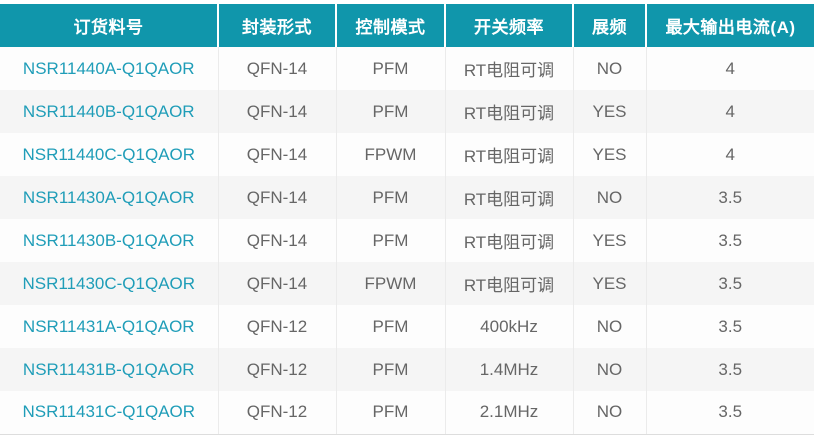 The width and height of the screenshot is (814, 441). I want to click on header-row: 订货料号 封装形式 控制模式 开关频率 展频 最大输出电流(A), so click(407, 25).